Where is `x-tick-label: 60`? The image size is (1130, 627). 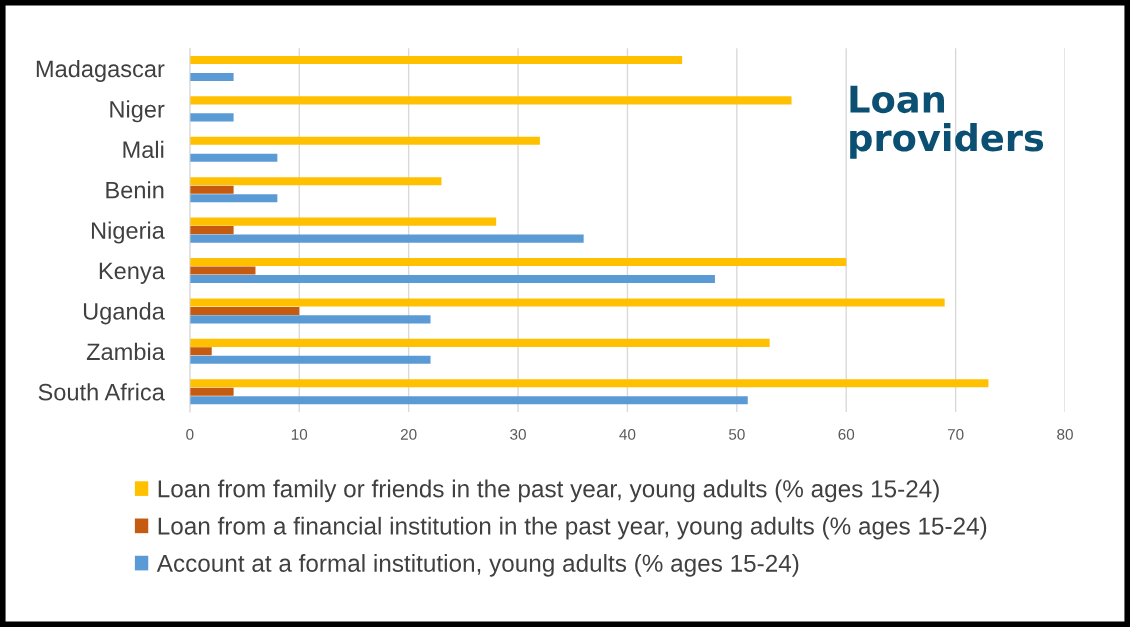
x-tick-label: 60 is located at coordinates (846, 434).